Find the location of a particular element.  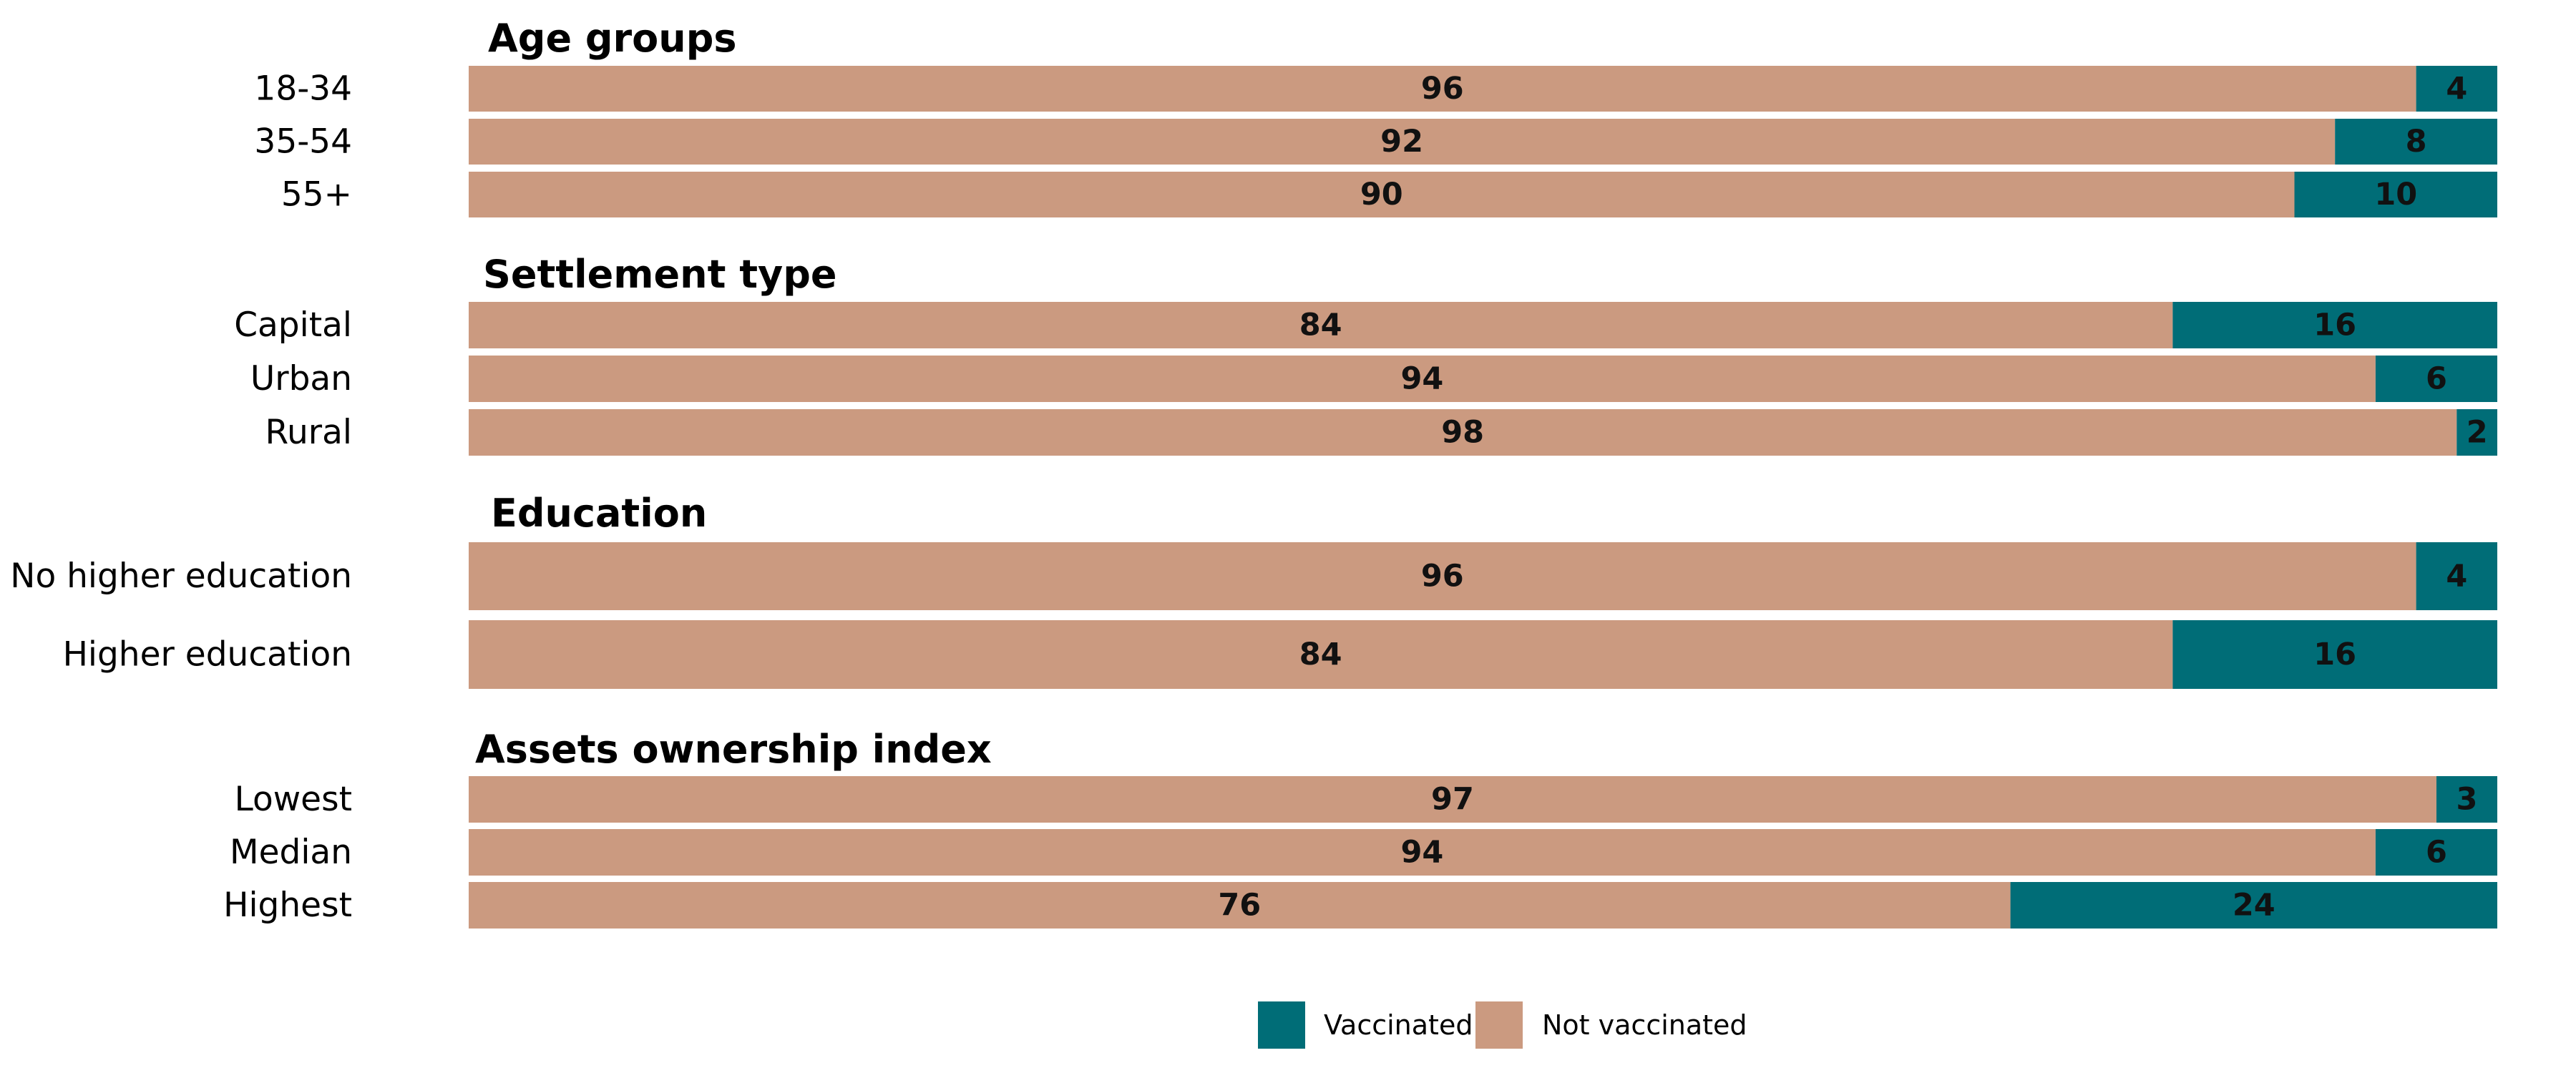

value-label-vaccinated: 24 is located at coordinates (2254, 905).